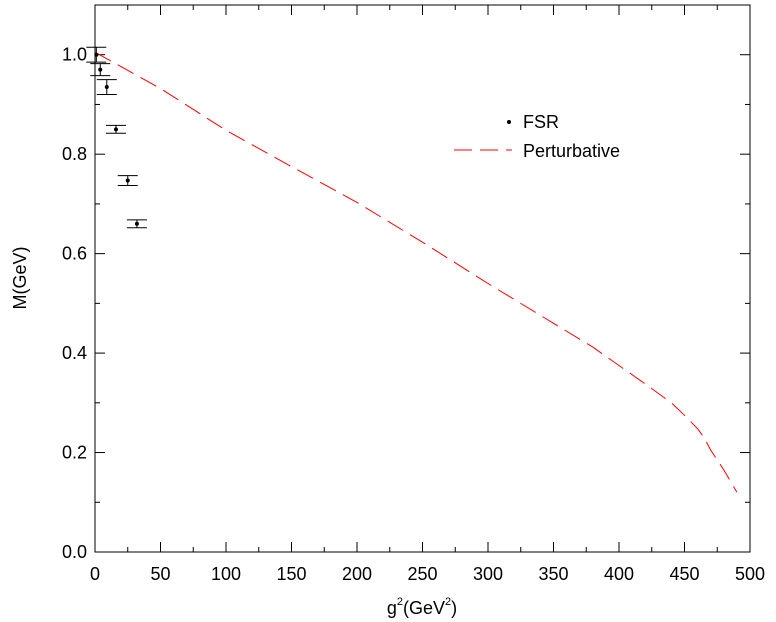 The image size is (776, 622). What do you see at coordinates (619, 574) in the screenshot?
I see `x-tick-label: 400` at bounding box center [619, 574].